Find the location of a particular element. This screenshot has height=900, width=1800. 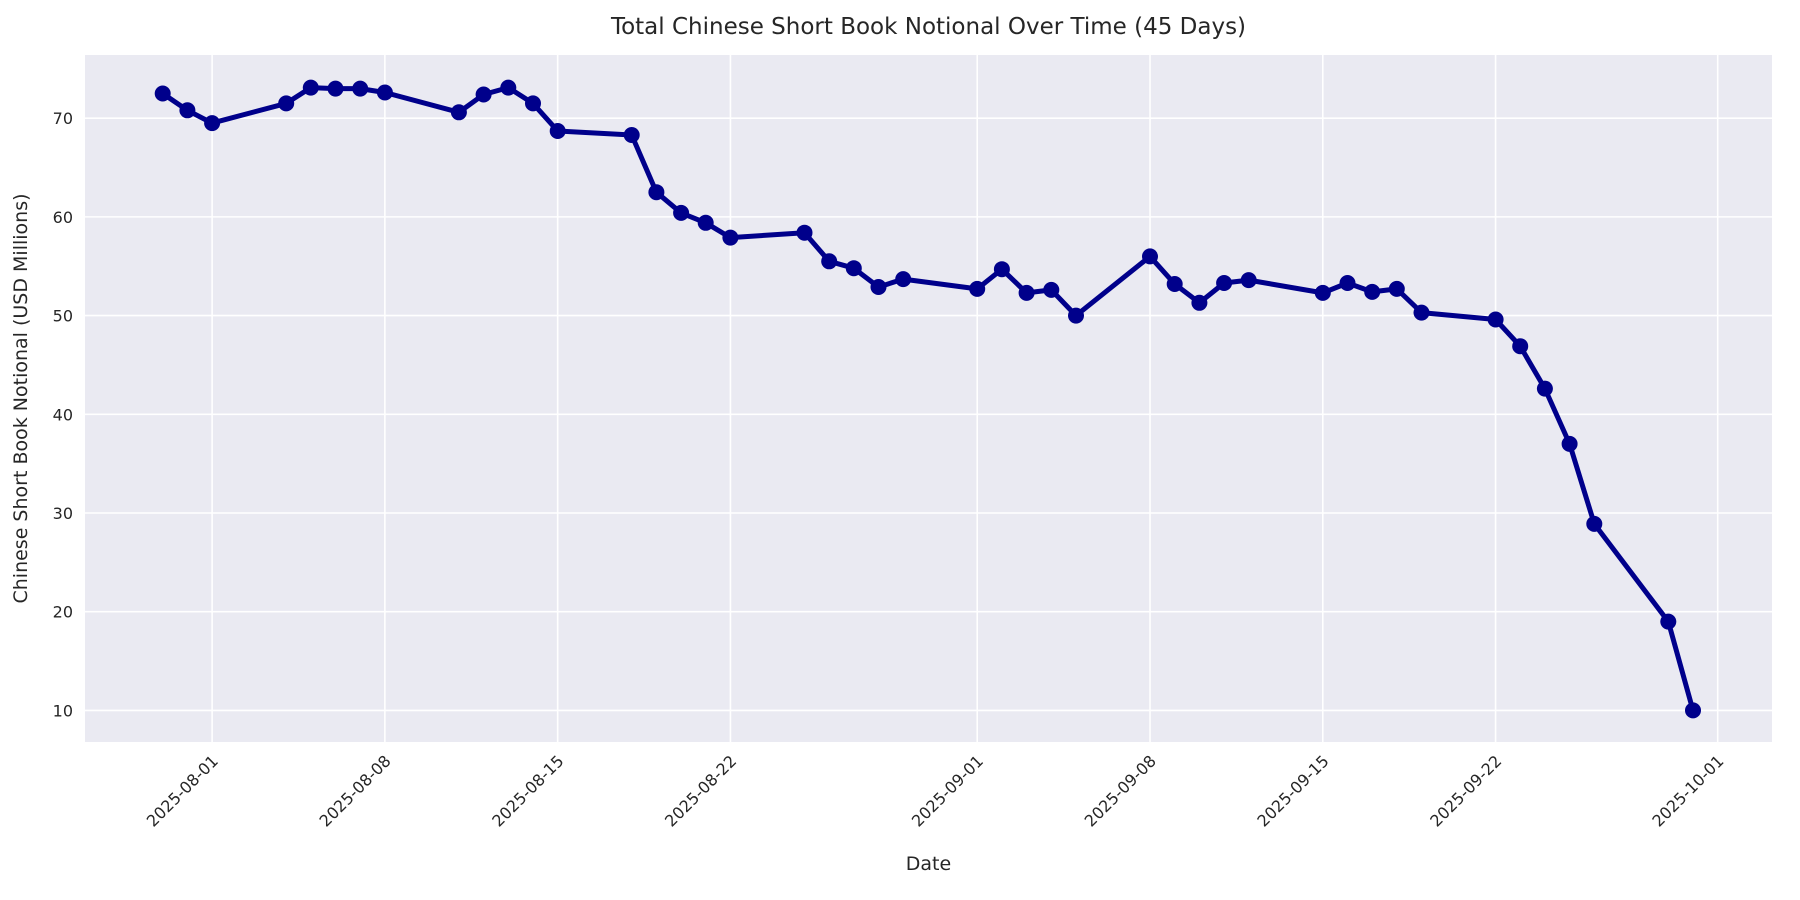

y-tick-label: 60 is located at coordinates (63, 217).